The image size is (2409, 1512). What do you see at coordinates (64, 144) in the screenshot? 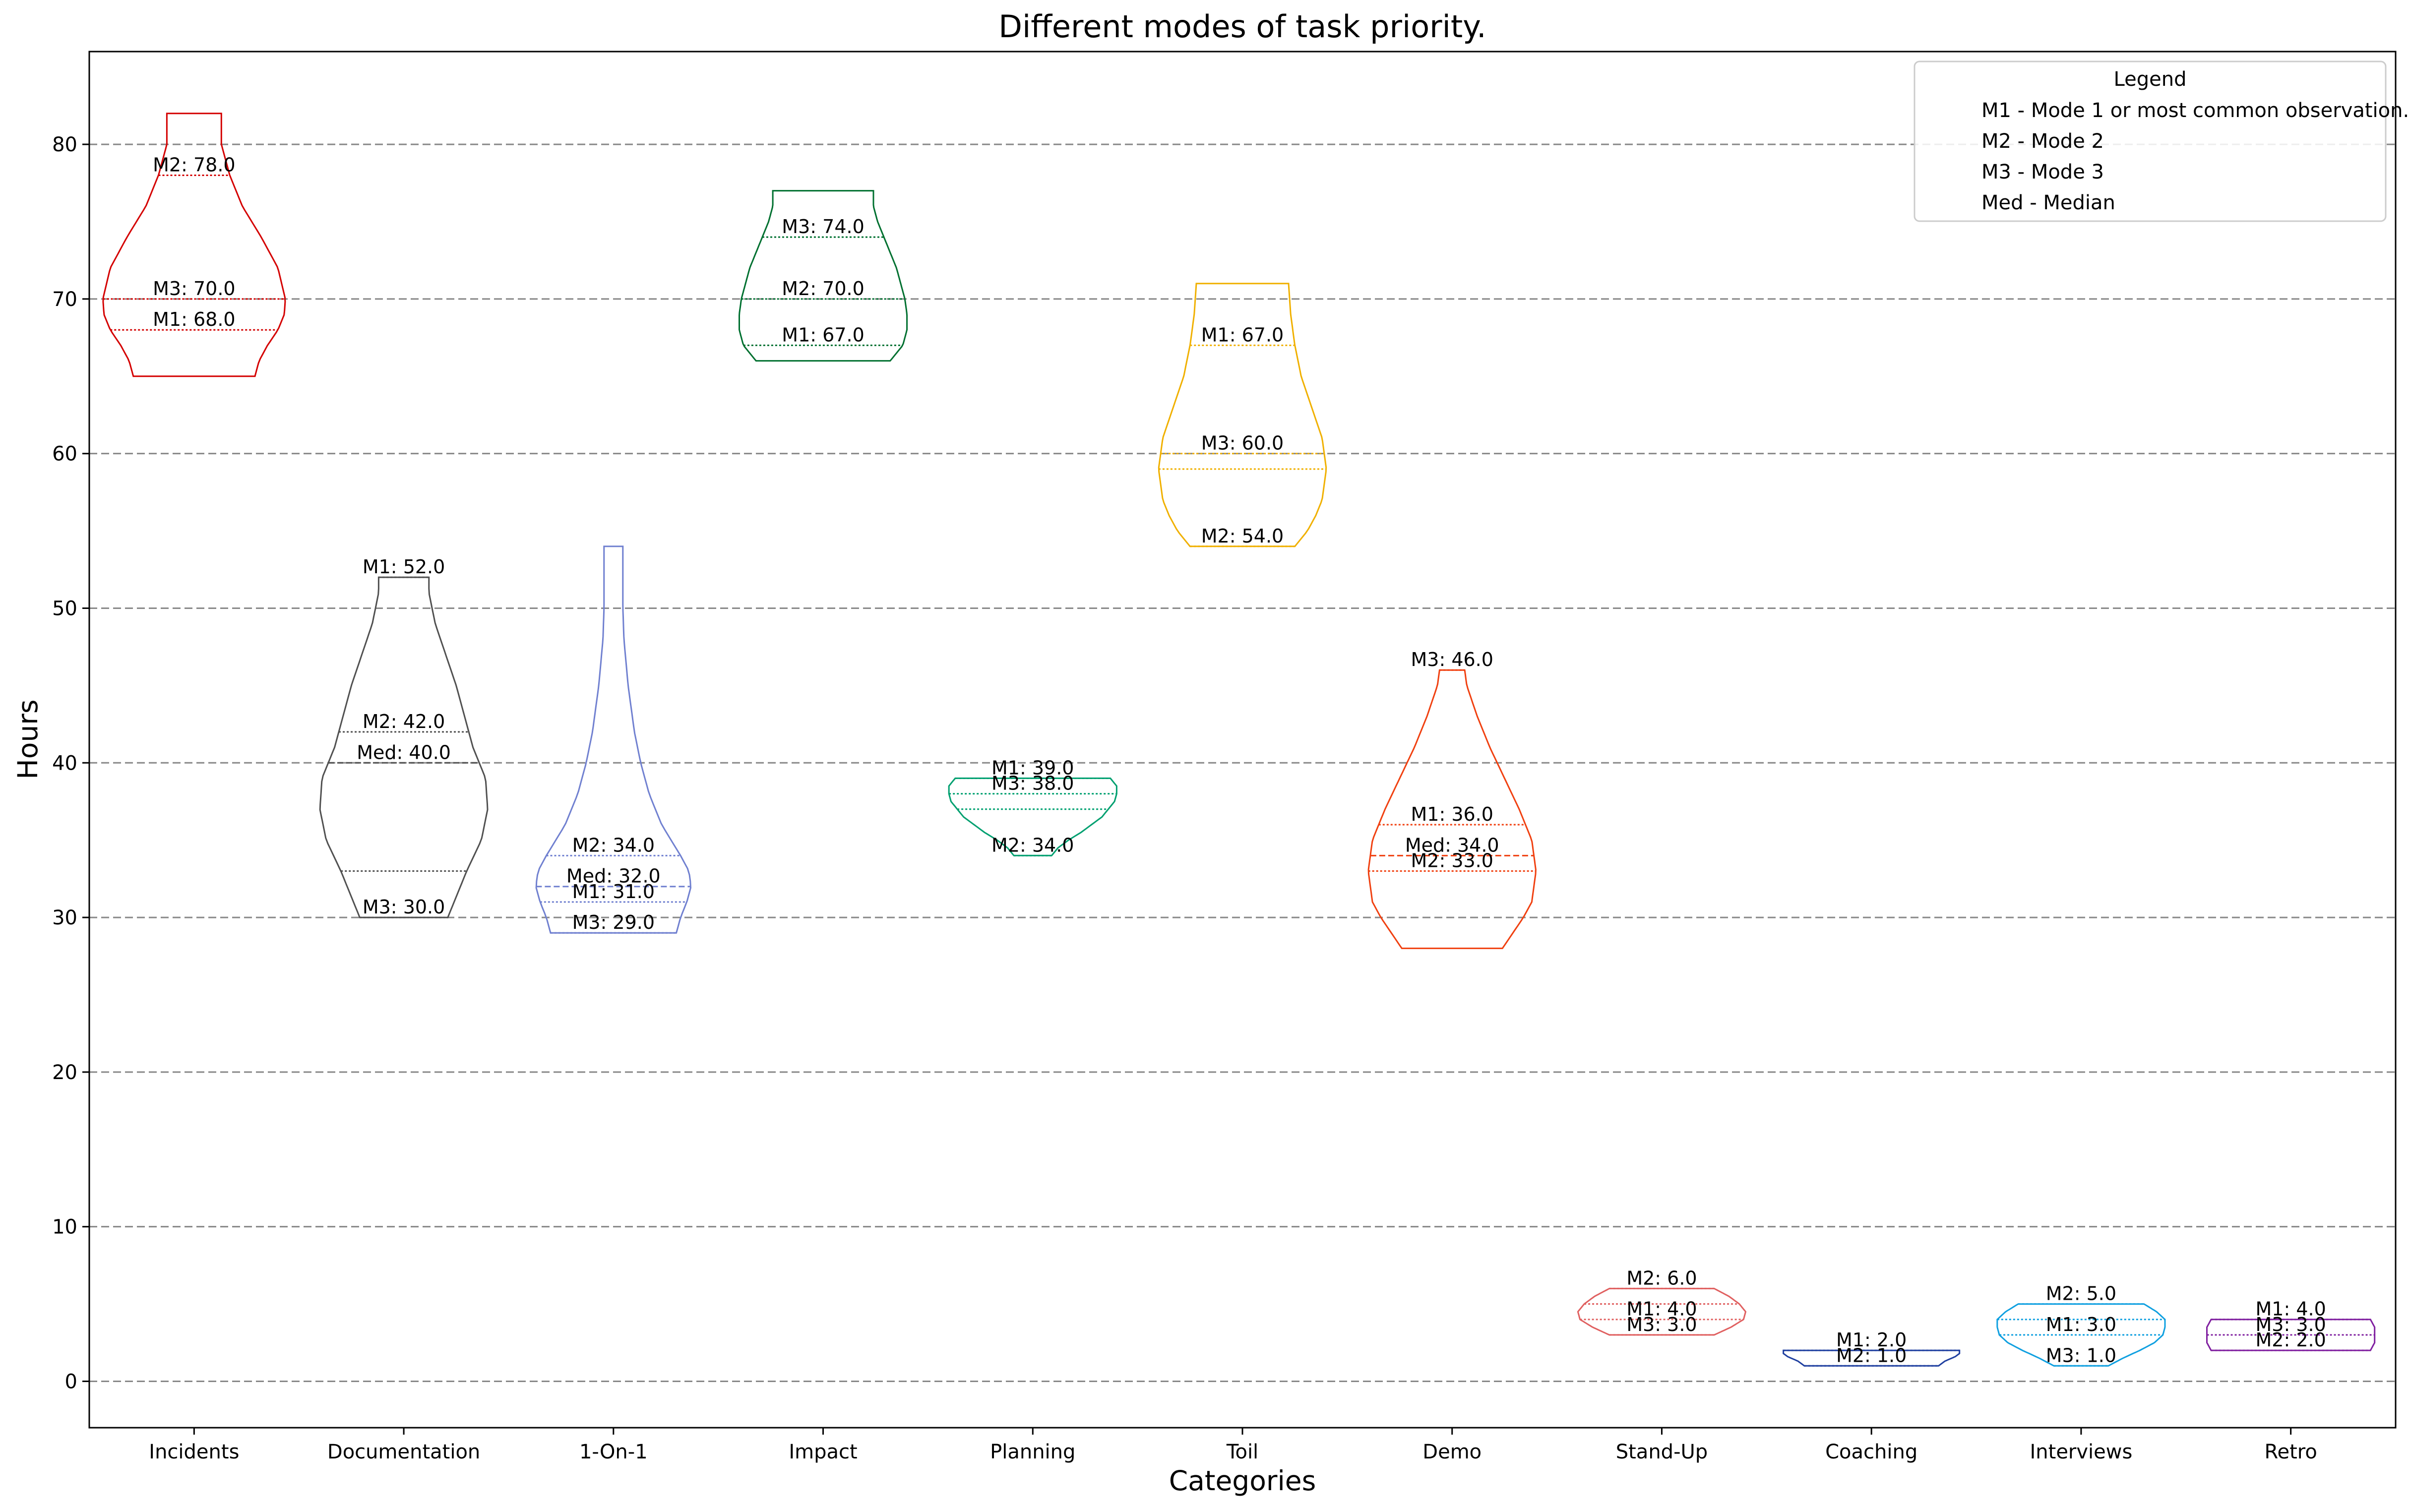
I see `y-tick-label: 80` at bounding box center [64, 144].